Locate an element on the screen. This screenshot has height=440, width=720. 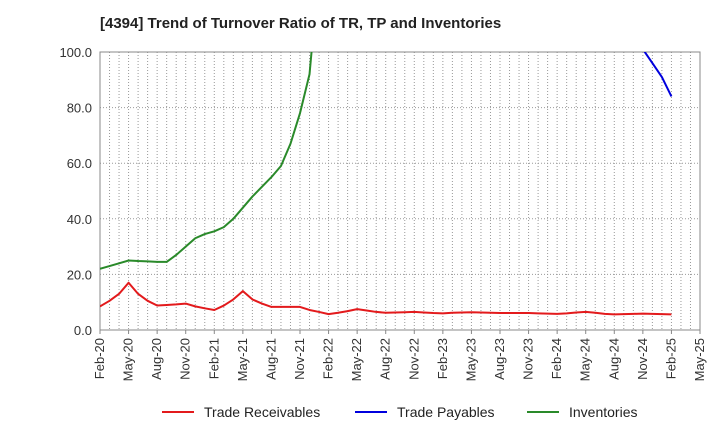
y-tick-label: 0.0 is located at coordinates (83, 330).